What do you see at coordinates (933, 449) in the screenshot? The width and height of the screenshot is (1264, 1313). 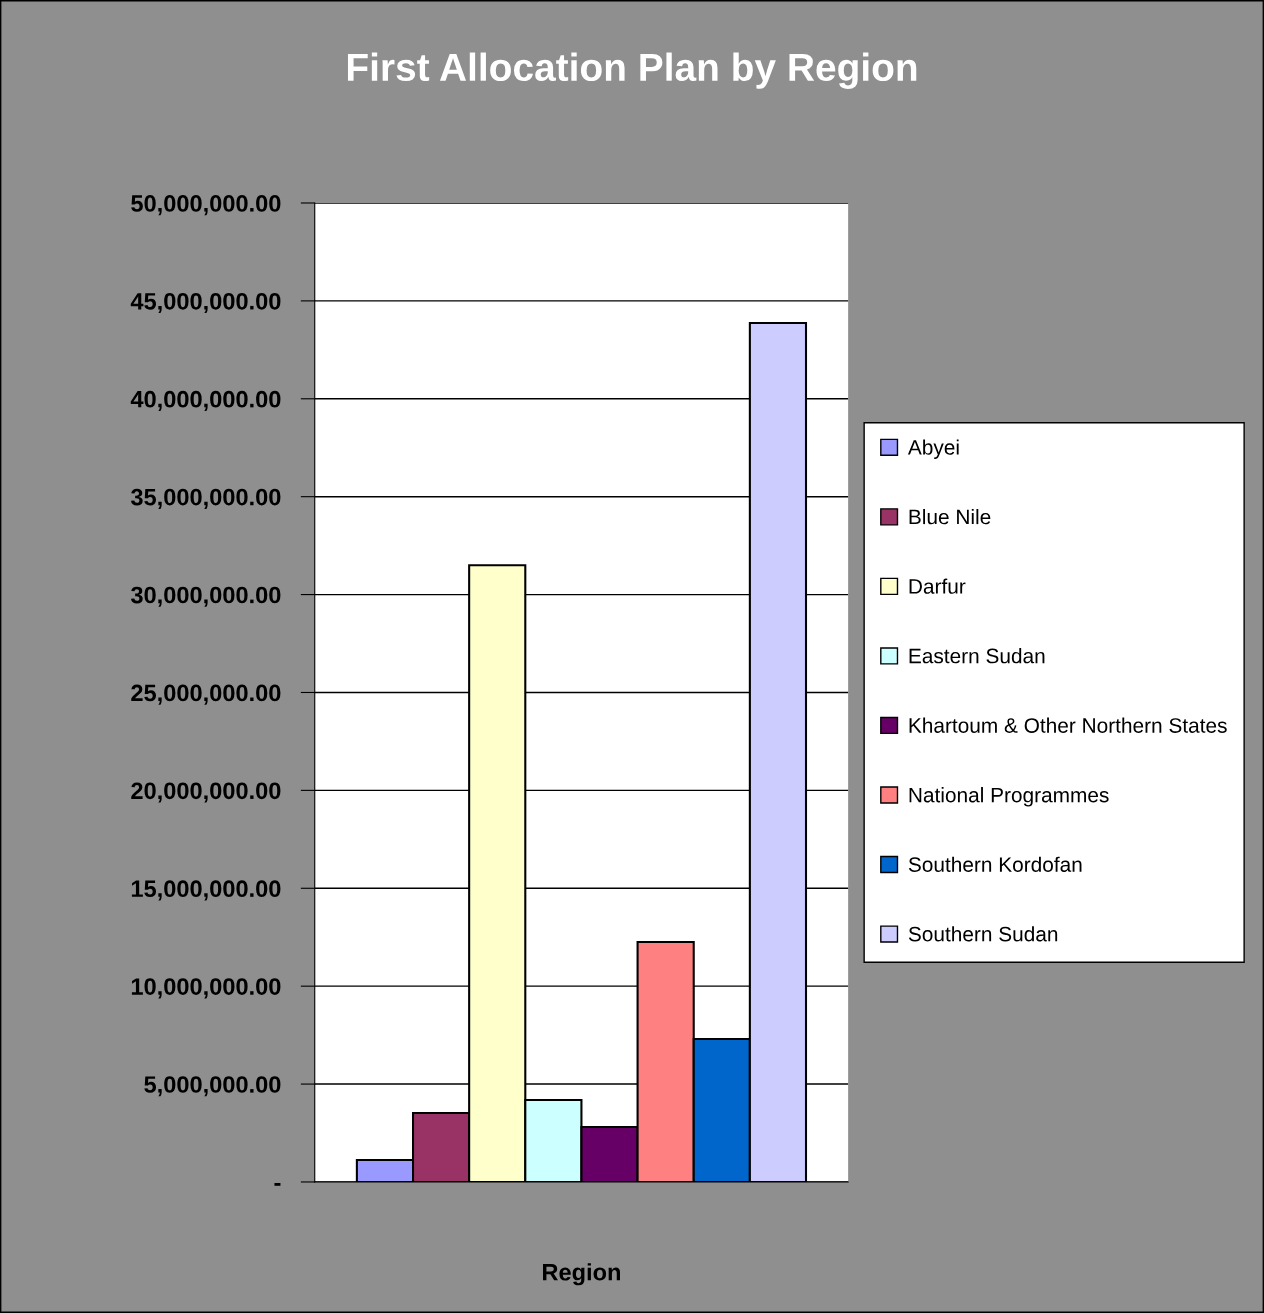 I see `legend-label: Abyei` at bounding box center [933, 449].